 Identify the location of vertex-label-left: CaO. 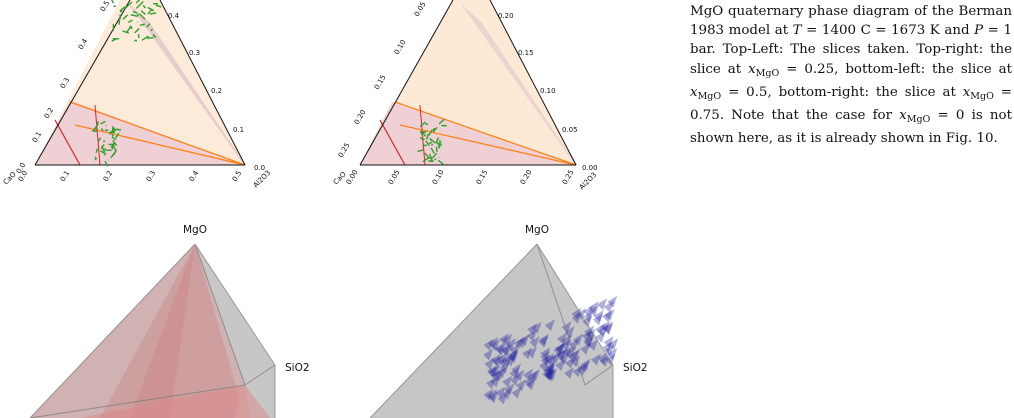
(340, 178).